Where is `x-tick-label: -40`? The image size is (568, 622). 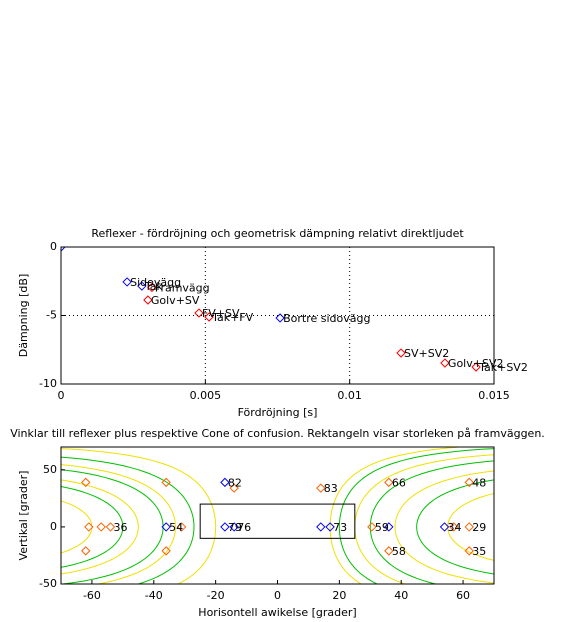
x-tick-label: -40 is located at coordinates (154, 595).